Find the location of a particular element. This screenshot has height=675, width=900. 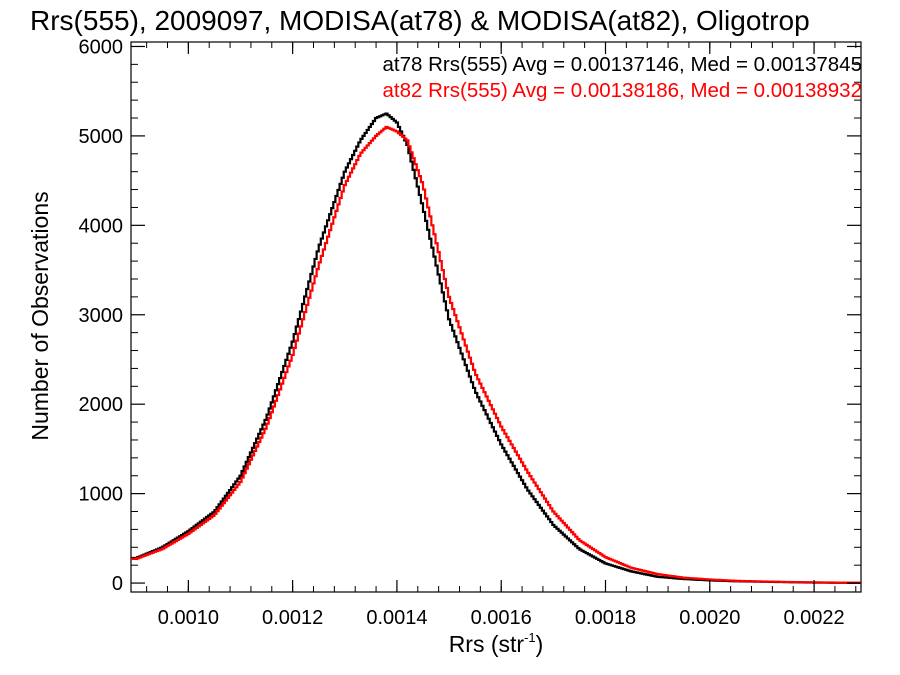

x-axis-label-text: Rrs (str is located at coordinates (487, 644).